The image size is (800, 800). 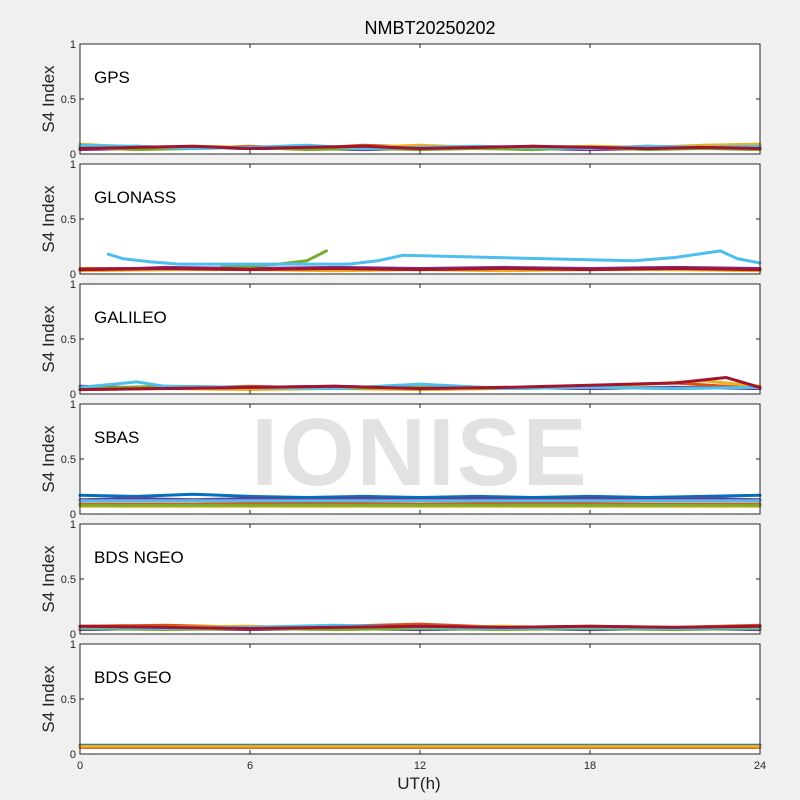 What do you see at coordinates (400, 460) in the screenshot?
I see `panel-3: 0 0.5 1 SBAS S4 Index` at bounding box center [400, 460].